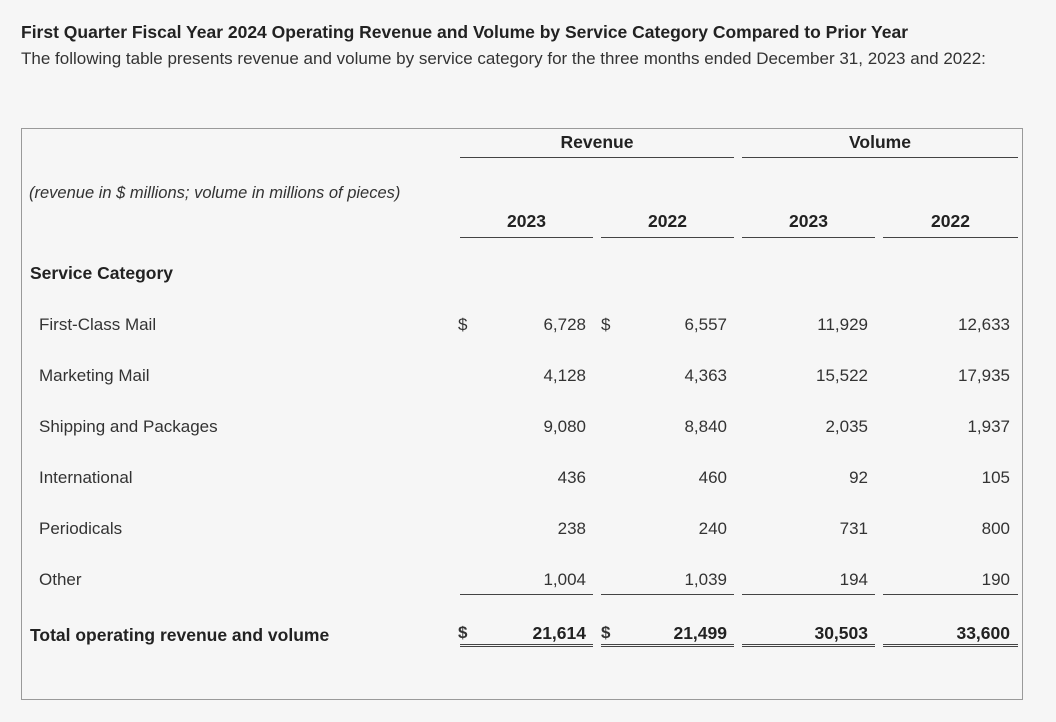 The image size is (1056, 722). Describe the element at coordinates (526, 224) in the screenshot. I see `year-header-revenue-2023: 2023` at that location.